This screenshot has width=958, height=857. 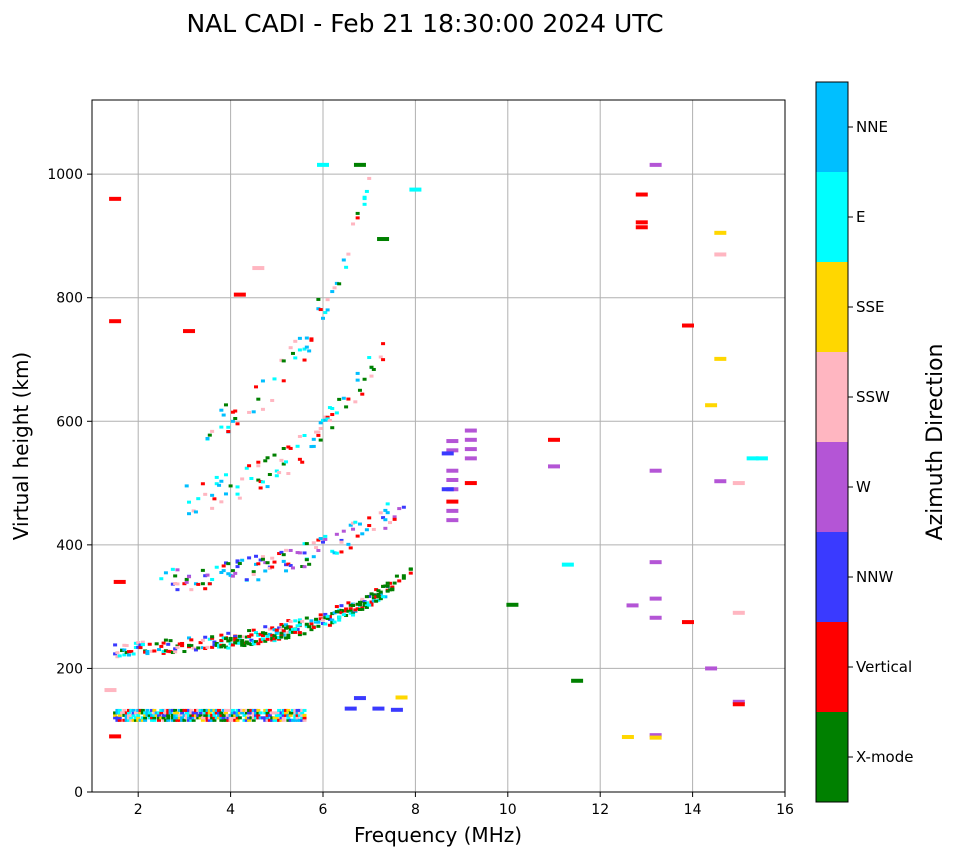 I want to click on colorbar-segment, so click(x=832, y=487).